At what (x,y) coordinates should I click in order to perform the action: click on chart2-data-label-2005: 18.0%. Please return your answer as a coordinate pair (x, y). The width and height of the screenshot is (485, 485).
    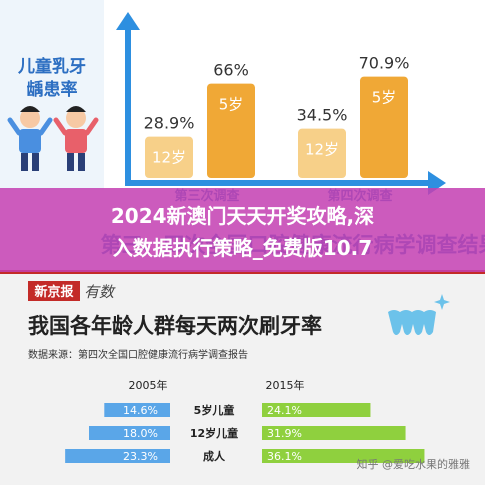
    Looking at the image, I should click on (140, 433).